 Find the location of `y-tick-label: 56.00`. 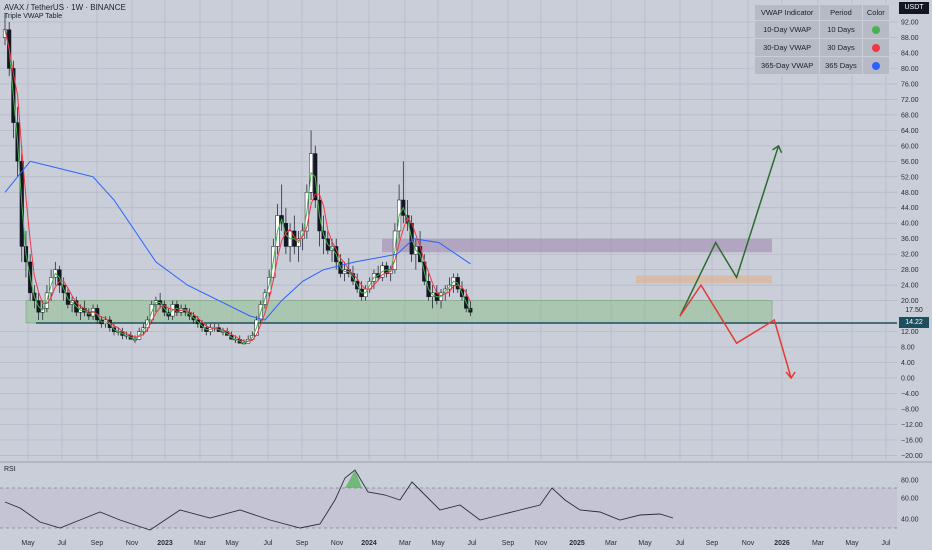

y-tick-label: 56.00 is located at coordinates (910, 162).